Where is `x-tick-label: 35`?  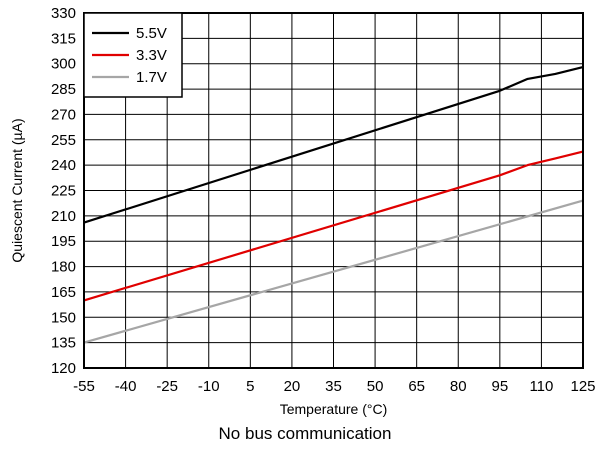
x-tick-label: 35 is located at coordinates (333, 386).